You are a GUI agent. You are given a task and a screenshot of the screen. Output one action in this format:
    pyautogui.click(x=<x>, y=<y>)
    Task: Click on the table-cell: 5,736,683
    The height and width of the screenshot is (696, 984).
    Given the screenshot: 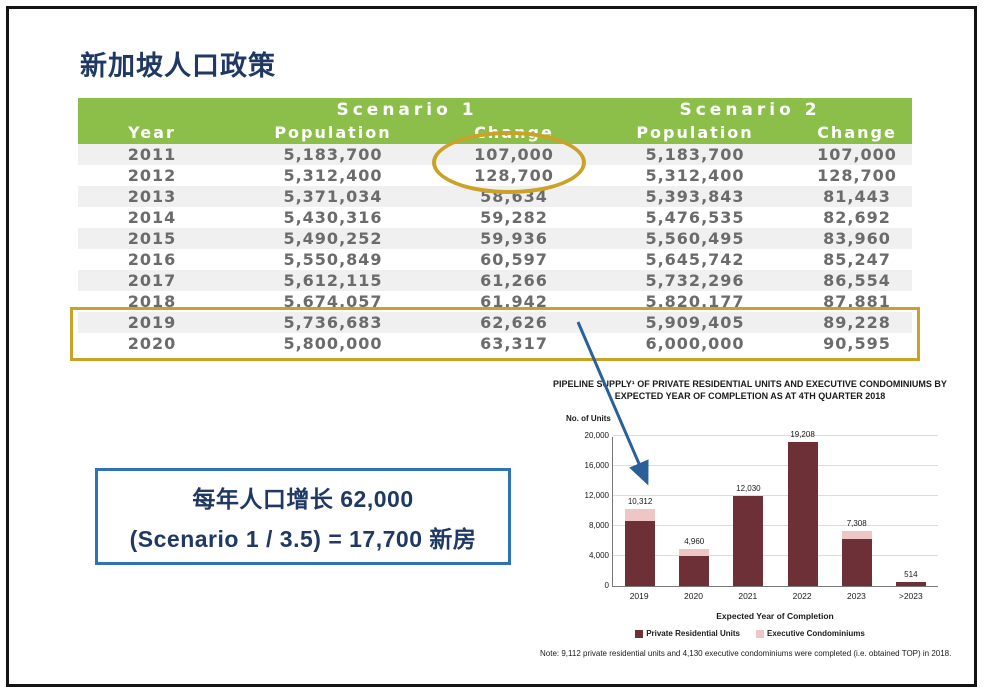 What is the action you would take?
    pyautogui.click(x=333, y=322)
    